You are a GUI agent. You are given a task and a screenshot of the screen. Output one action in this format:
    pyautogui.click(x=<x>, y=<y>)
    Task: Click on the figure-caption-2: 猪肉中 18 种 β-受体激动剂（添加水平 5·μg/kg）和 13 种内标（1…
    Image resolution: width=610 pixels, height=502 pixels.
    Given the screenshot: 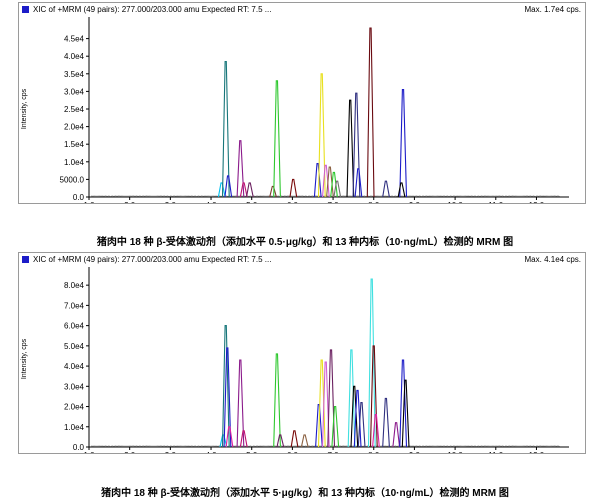 What is the action you would take?
    pyautogui.click(x=305, y=493)
    